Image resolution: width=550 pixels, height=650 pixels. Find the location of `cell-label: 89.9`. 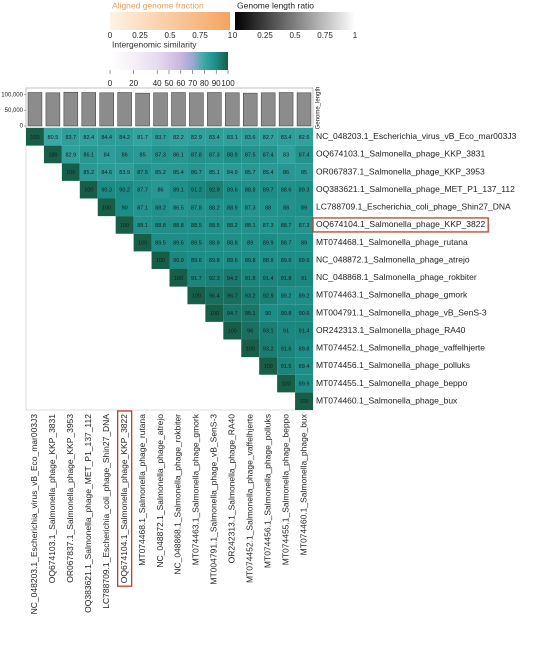

cell-label: 89.9 is located at coordinates (268, 244).